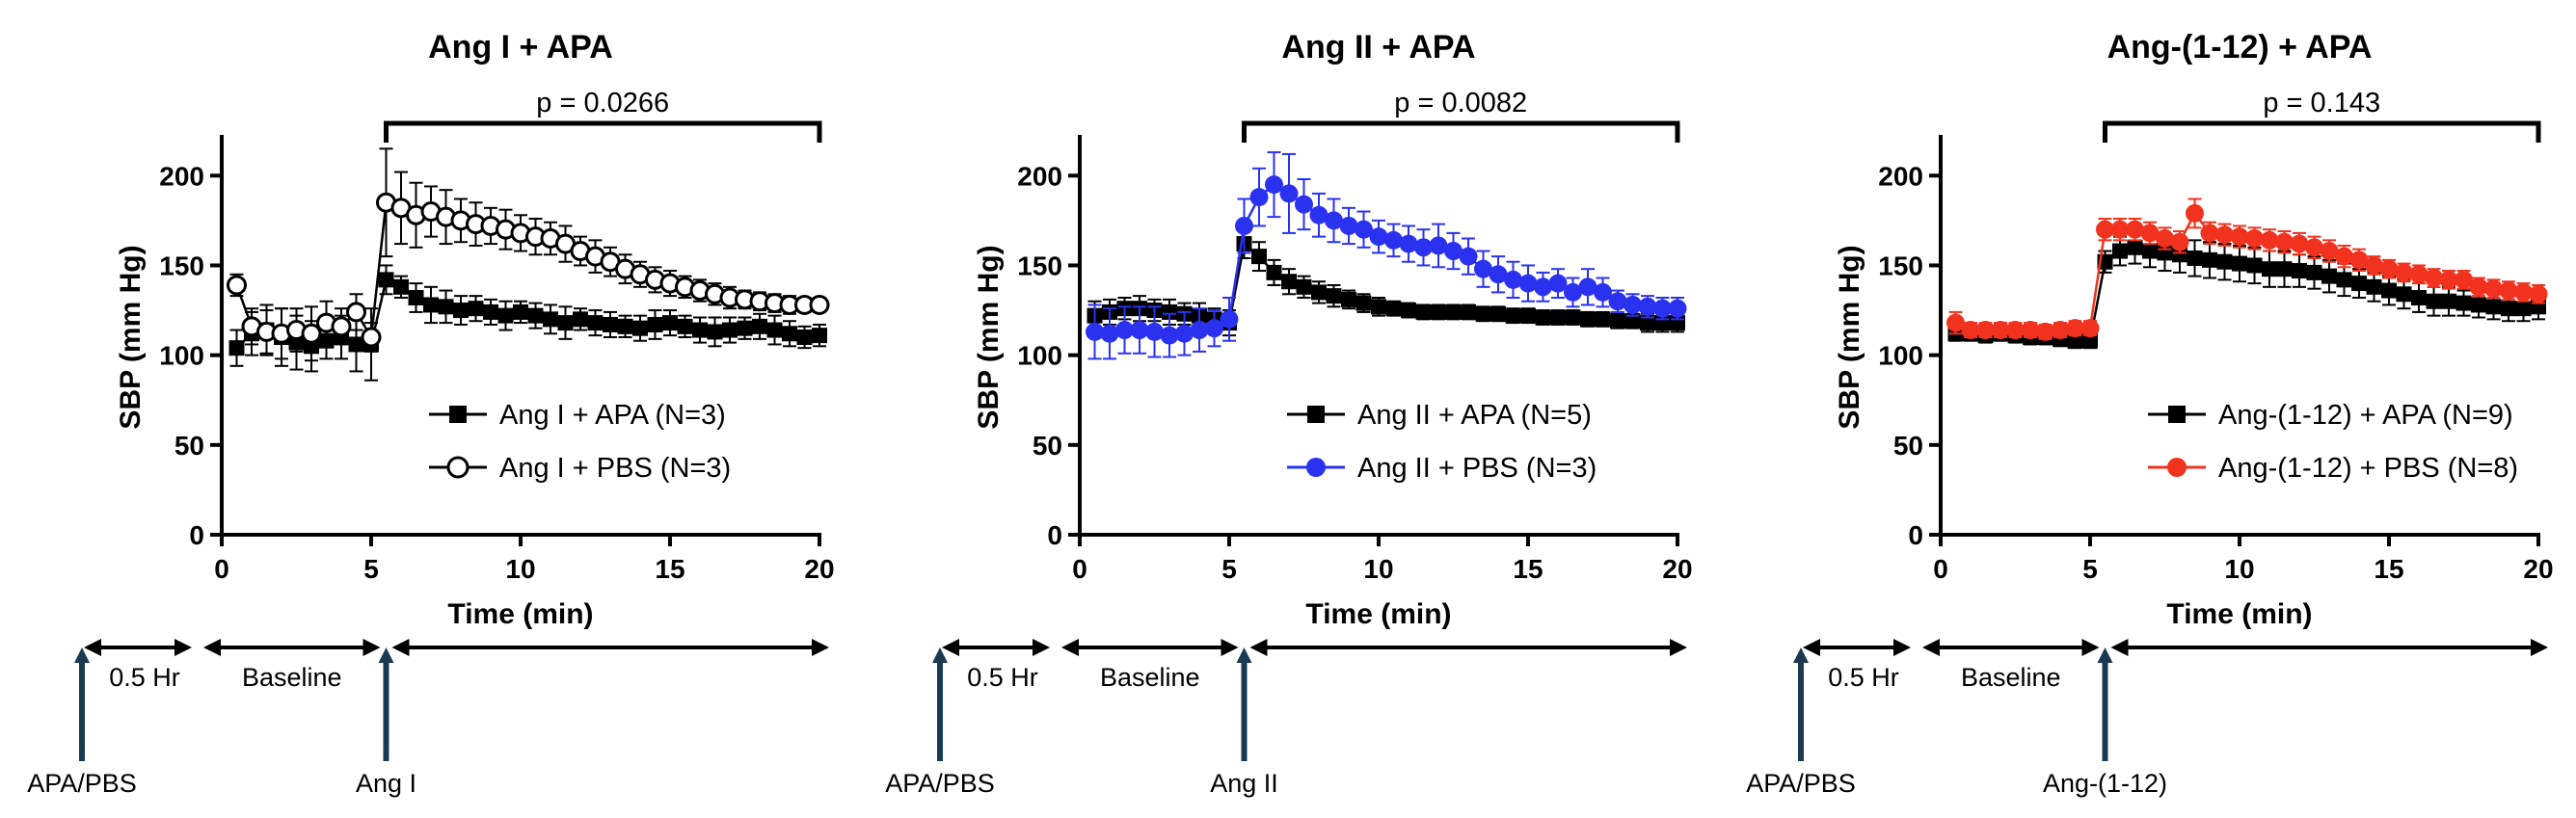 The width and height of the screenshot is (2576, 818). What do you see at coordinates (2322, 131) in the screenshot?
I see `significance-bracket` at bounding box center [2322, 131].